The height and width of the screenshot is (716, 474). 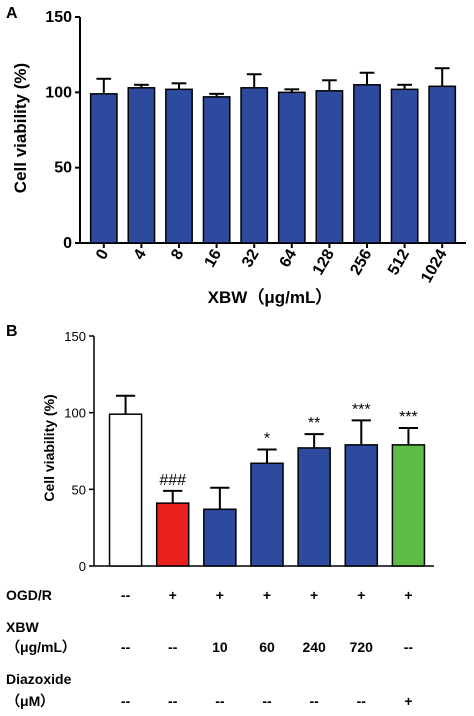 I want to click on b-condition-unit: （μM）, so click(x=30, y=701).